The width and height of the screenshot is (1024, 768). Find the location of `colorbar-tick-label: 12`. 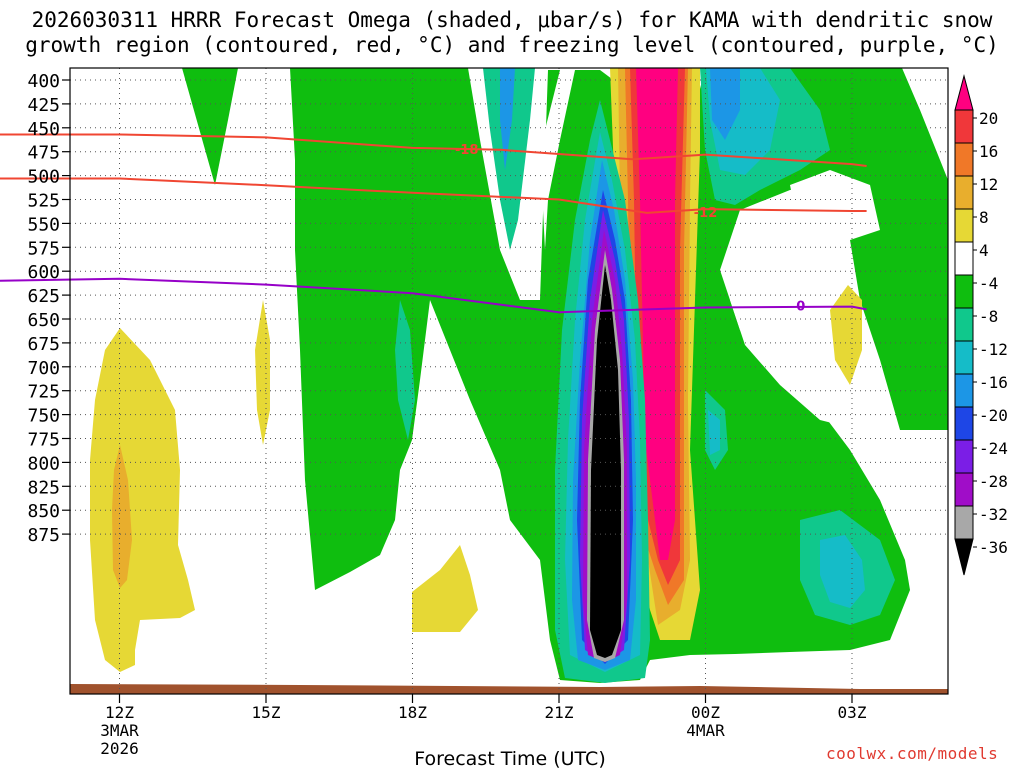

colorbar-tick-label: 12 is located at coordinates (988, 184).